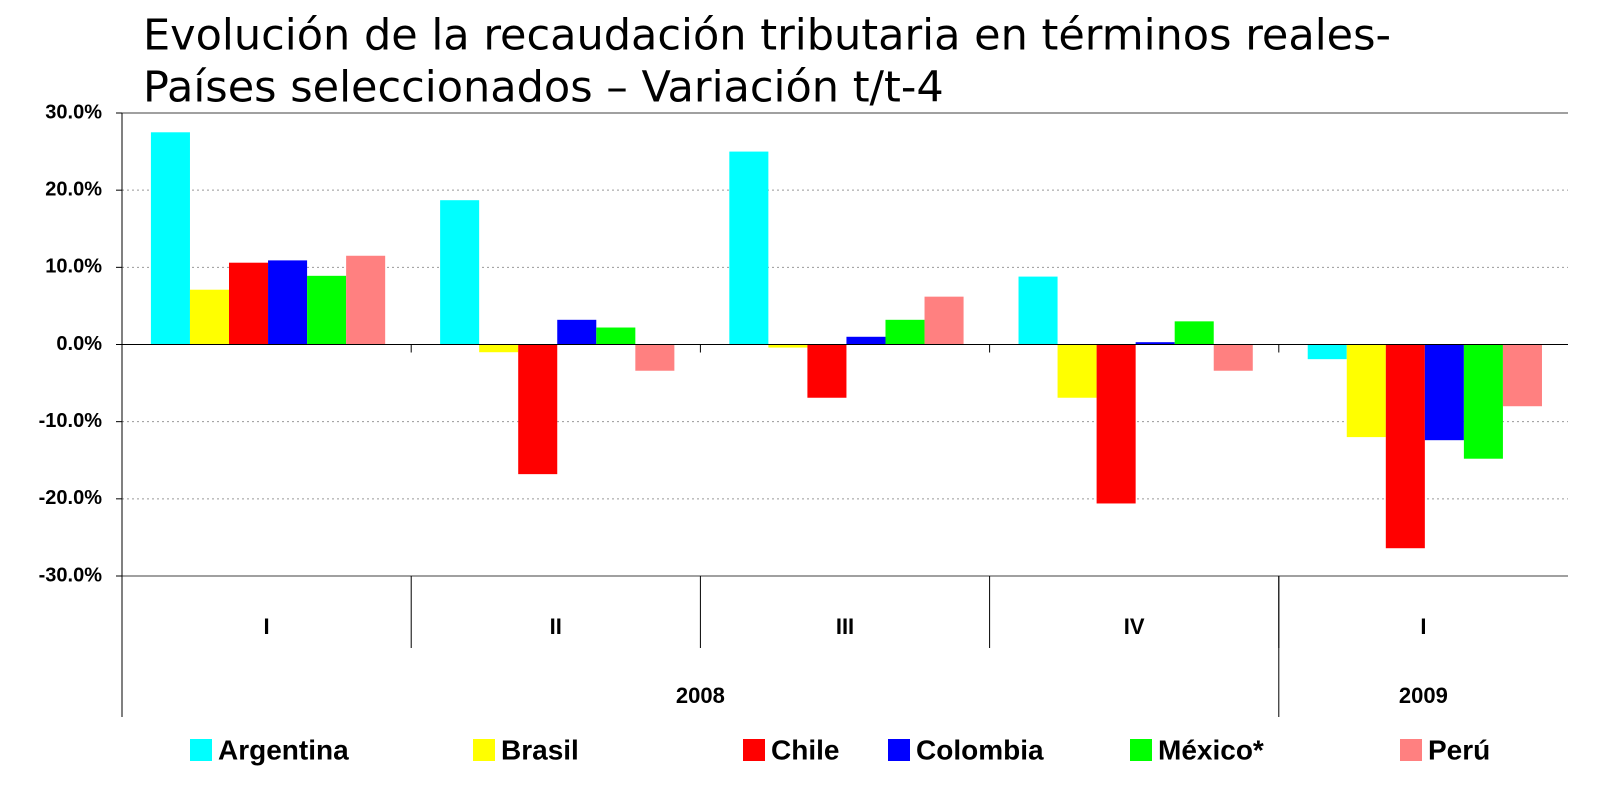 Image resolution: width=1610 pixels, height=787 pixels. I want to click on legend-label: Perú, so click(1459, 749).